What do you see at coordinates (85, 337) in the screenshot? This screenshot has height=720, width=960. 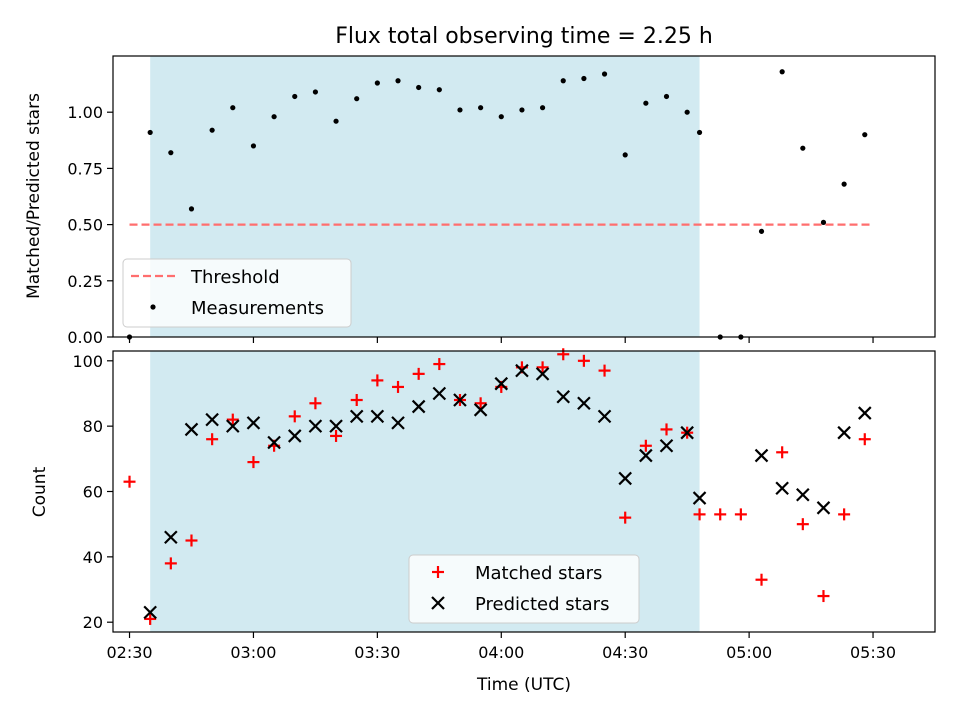 I see `top-y-tick-label: 0.00` at bounding box center [85, 337].